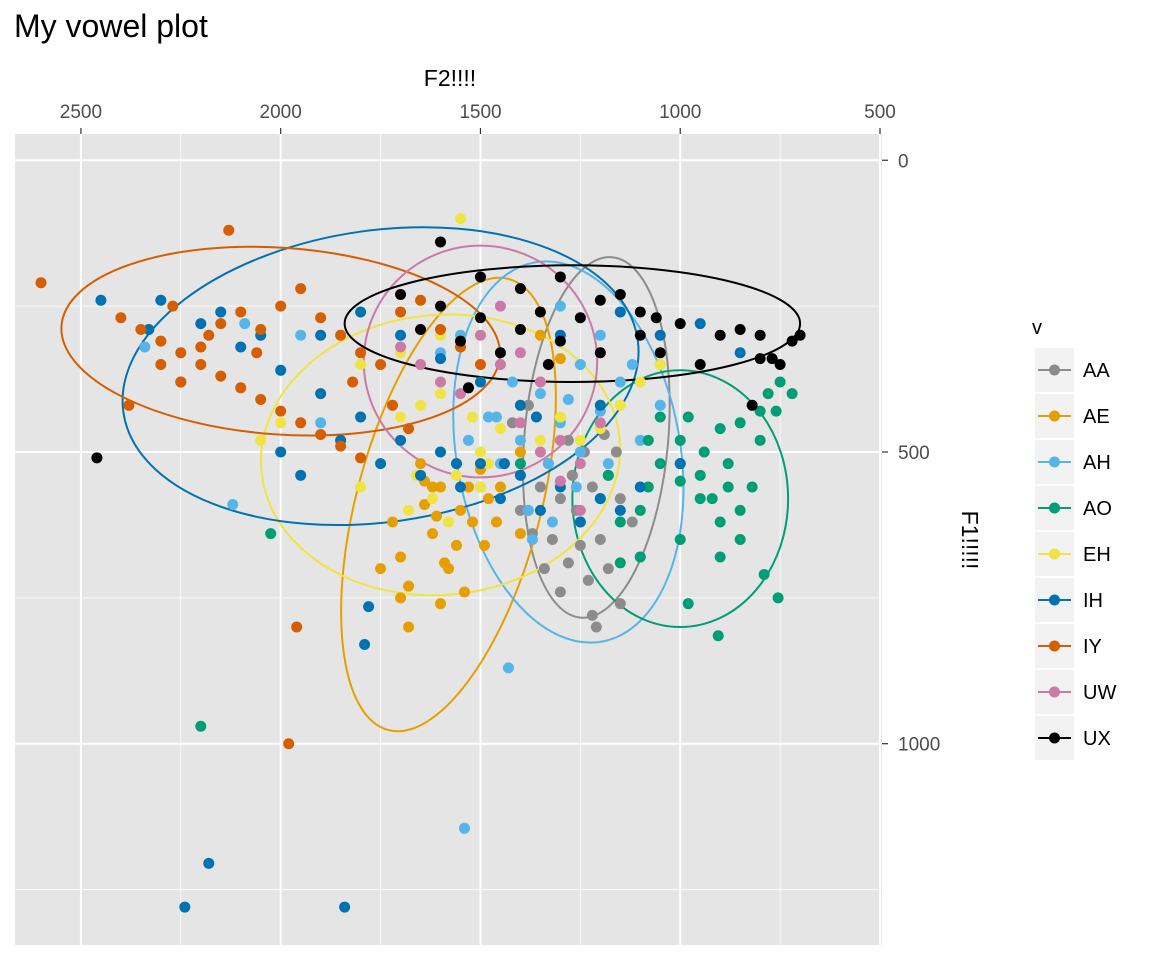 The width and height of the screenshot is (1152, 960). What do you see at coordinates (1097, 509) in the screenshot?
I see `legend-label: AO` at bounding box center [1097, 509].